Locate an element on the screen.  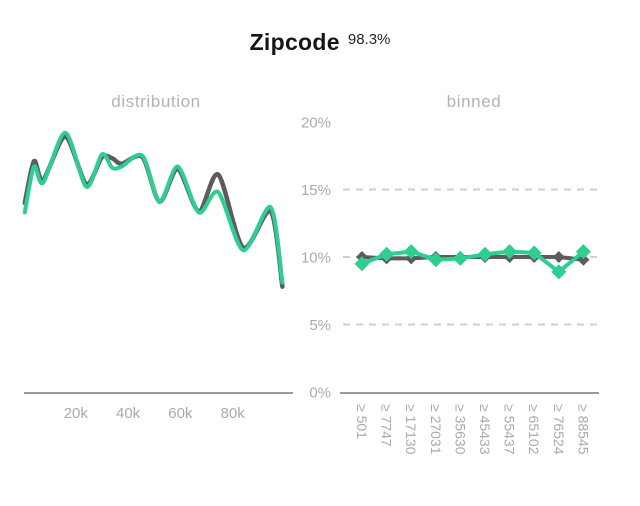
y-tick-label-15pct: 15% is located at coordinates (316, 190).